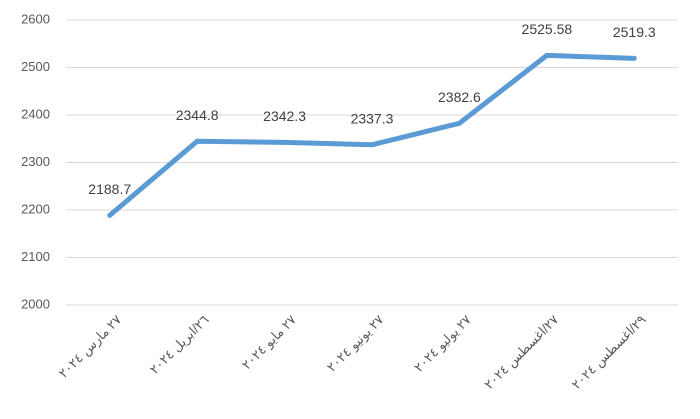 This screenshot has width=700, height=419. Describe the element at coordinates (35, 18) in the screenshot. I see `y-tick-label: 2600` at that location.